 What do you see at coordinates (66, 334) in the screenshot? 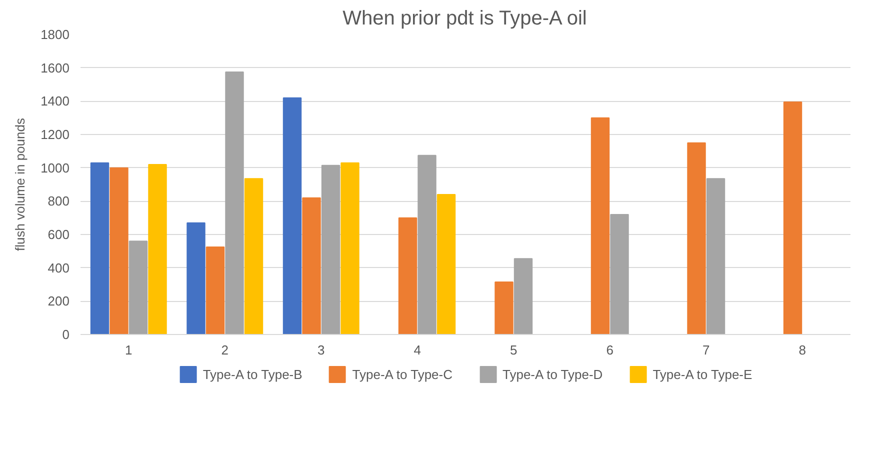
I see `y-tick-label: 0` at bounding box center [66, 334].